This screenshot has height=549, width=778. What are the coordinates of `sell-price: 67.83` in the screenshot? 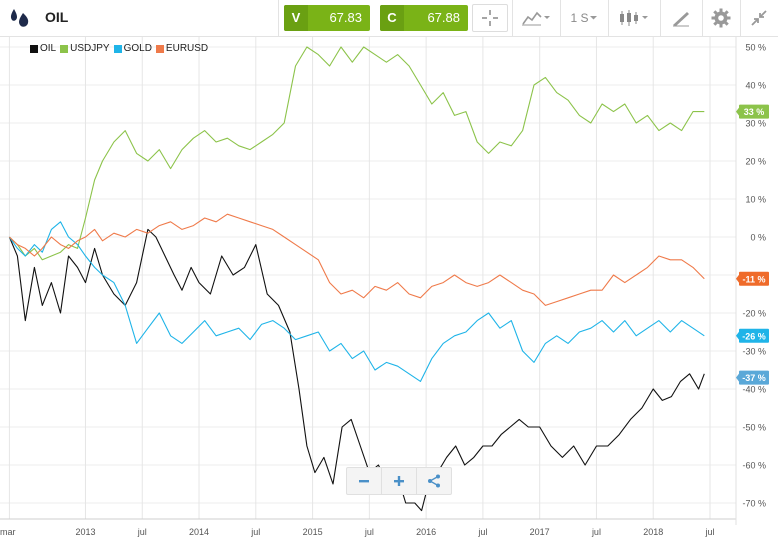 It's located at (345, 17).